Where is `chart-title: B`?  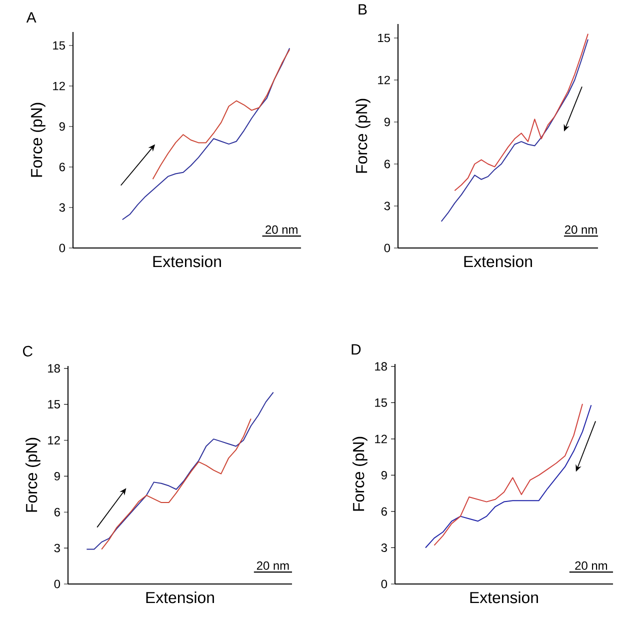
chart-title: B is located at coordinates (362, 9).